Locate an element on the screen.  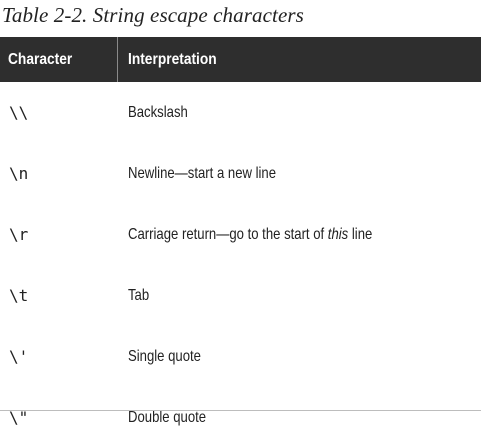
table-header: Character Interpretation is located at coordinates (240, 59).